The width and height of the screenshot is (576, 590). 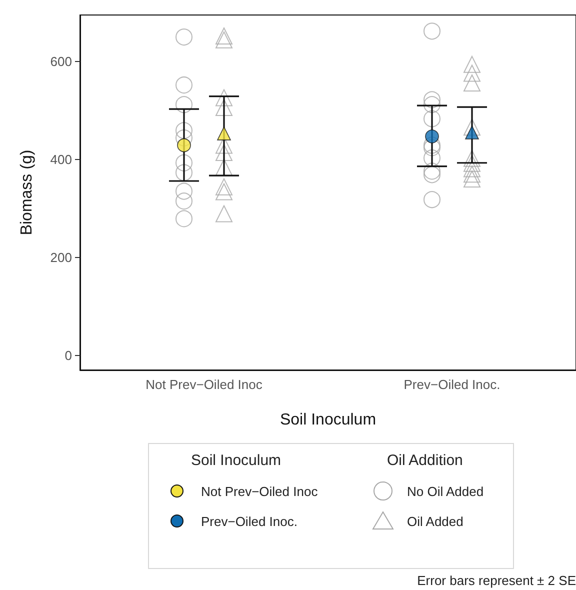 What do you see at coordinates (27, 193) in the screenshot?
I see `y-axis-title: Biomass (g)` at bounding box center [27, 193].